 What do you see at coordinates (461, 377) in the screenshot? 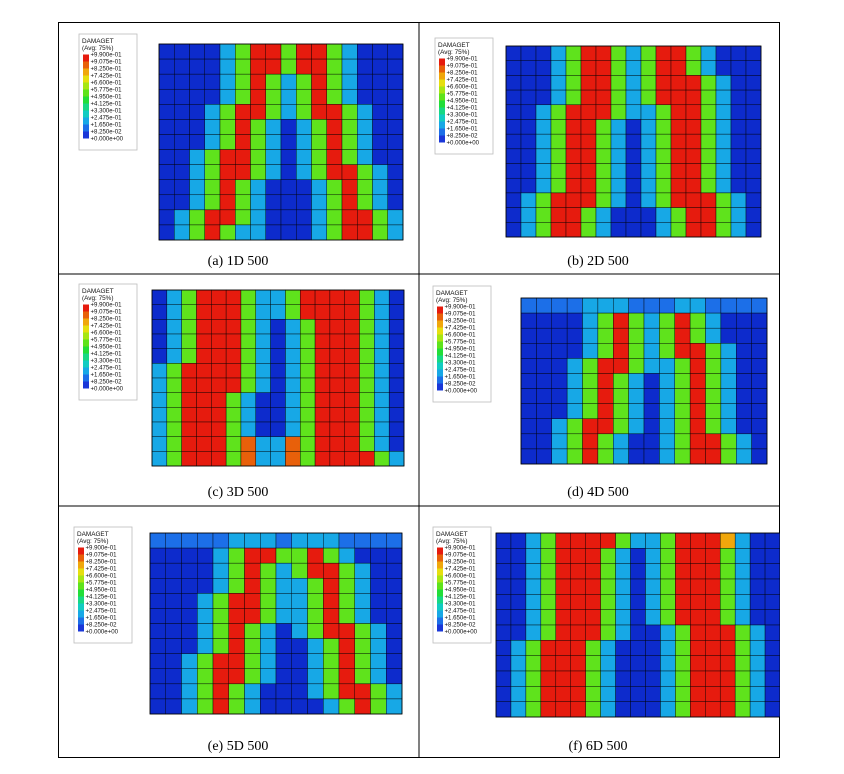
I see `legend-value: +1.650e-01` at bounding box center [461, 377].